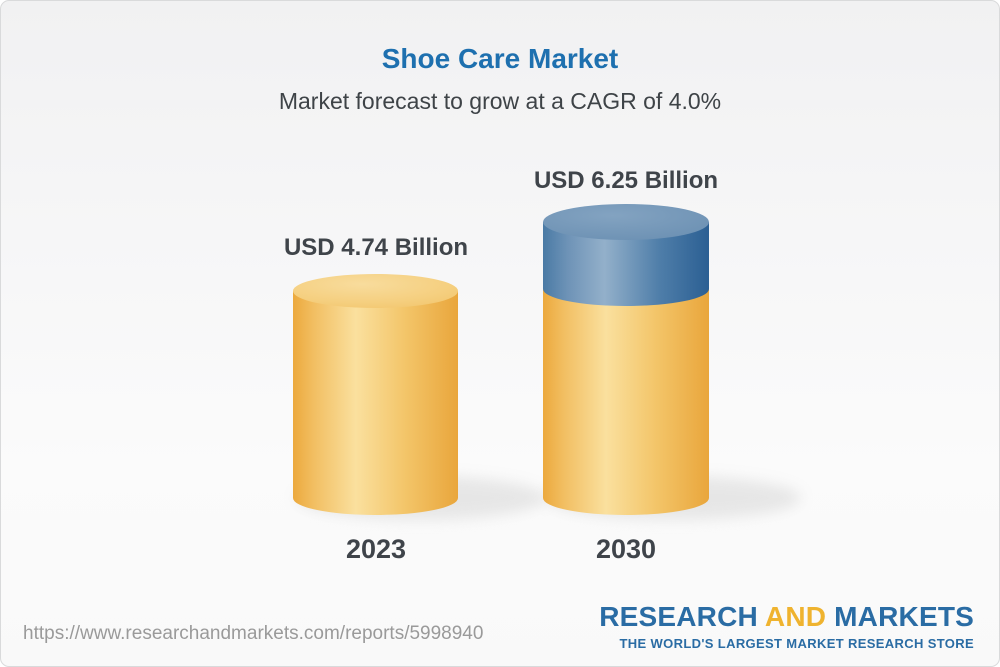  I want to click on cylinder-2030-growth, so click(626, 255).